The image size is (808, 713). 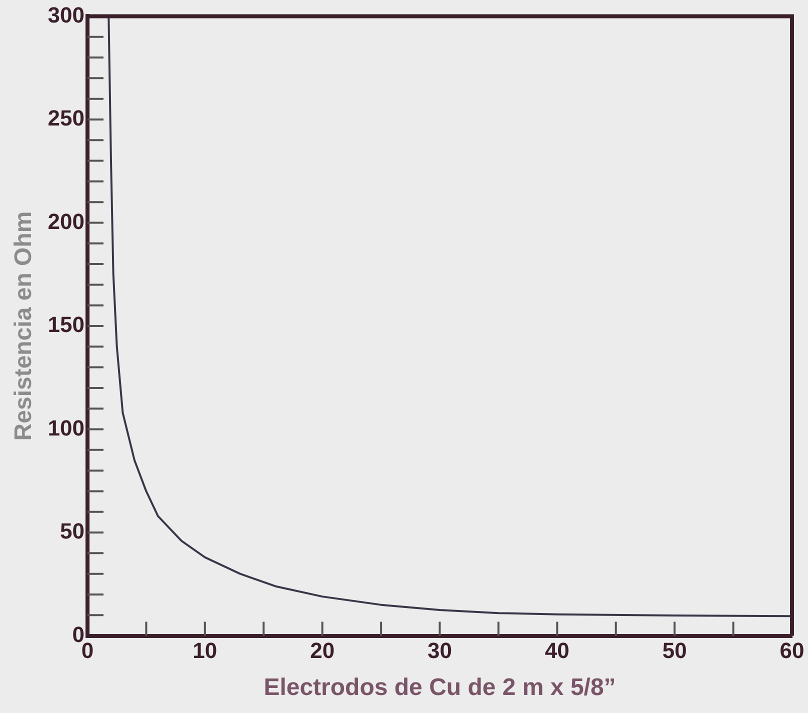 I want to click on y-axis-title: Resistencia en Ohm, so click(x=24, y=326).